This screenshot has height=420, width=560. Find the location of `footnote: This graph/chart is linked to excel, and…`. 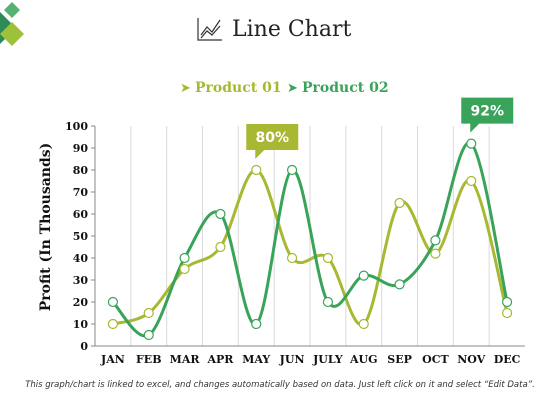

footnote: This graph/chart is linked to excel, and… is located at coordinates (280, 385).